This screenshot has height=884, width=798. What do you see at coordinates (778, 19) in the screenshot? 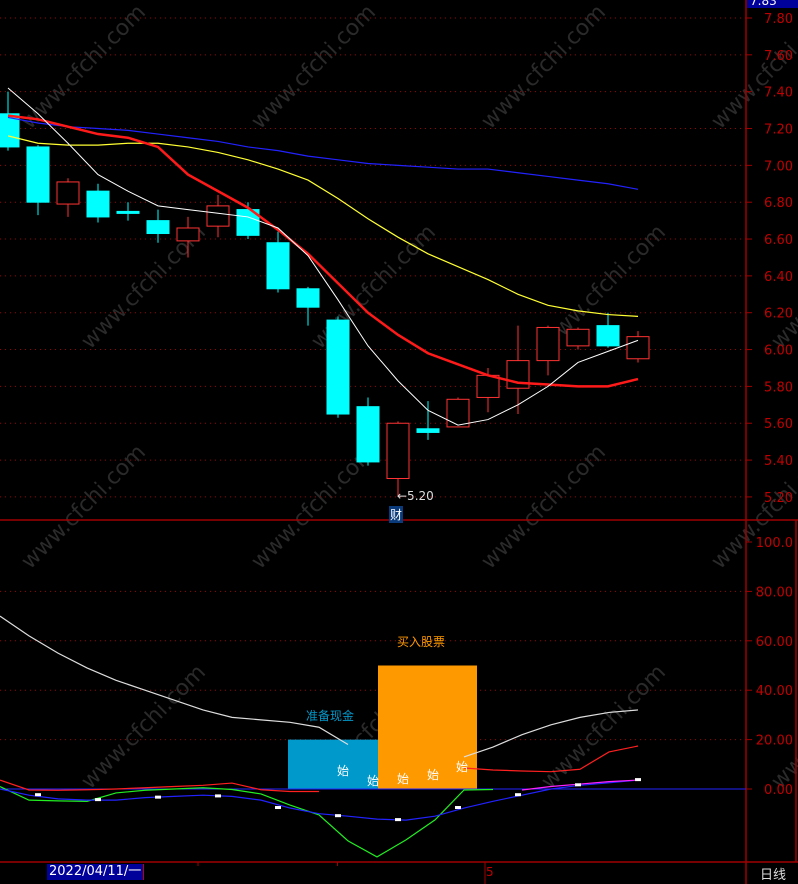
I see `price-tick-label: 7.80` at bounding box center [778, 19].